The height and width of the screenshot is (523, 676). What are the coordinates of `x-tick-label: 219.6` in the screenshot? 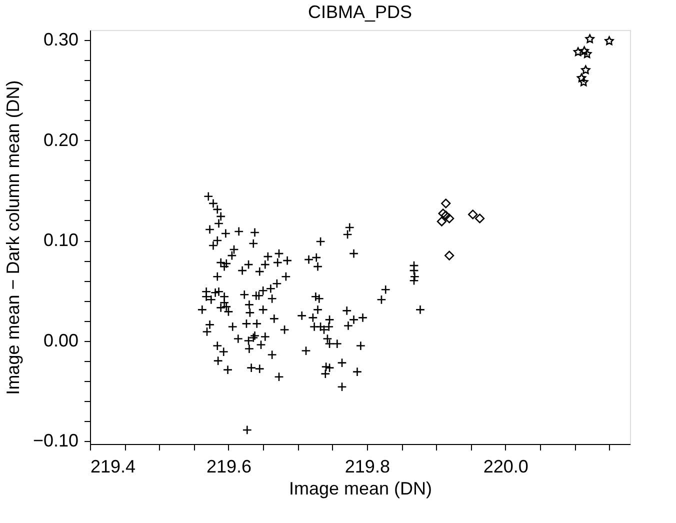 It's located at (229, 466).